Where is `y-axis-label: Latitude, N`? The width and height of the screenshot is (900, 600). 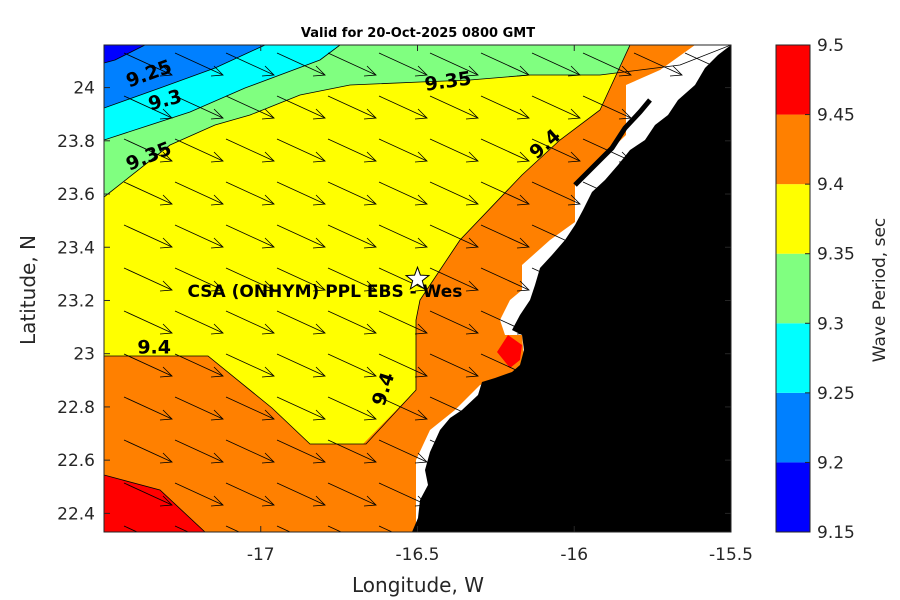 y-axis-label: Latitude, N is located at coordinates (28, 290).